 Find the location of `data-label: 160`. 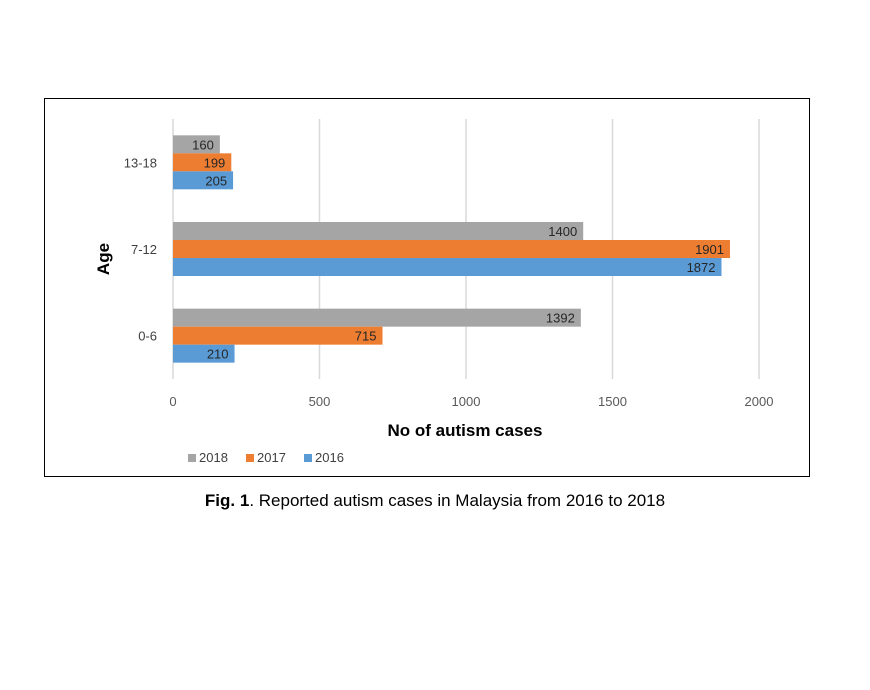

data-label: 160 is located at coordinates (203, 144).